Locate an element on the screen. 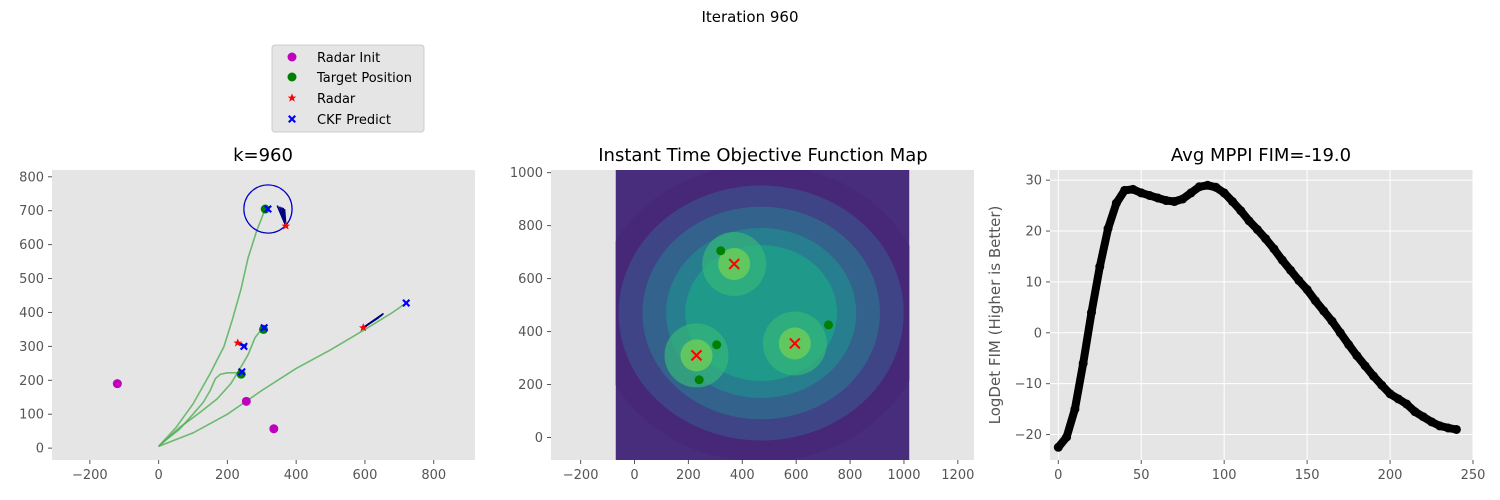 Image resolution: width=1500 pixels, height=500 pixels. y-tick-label: 20 is located at coordinates (1033, 232).